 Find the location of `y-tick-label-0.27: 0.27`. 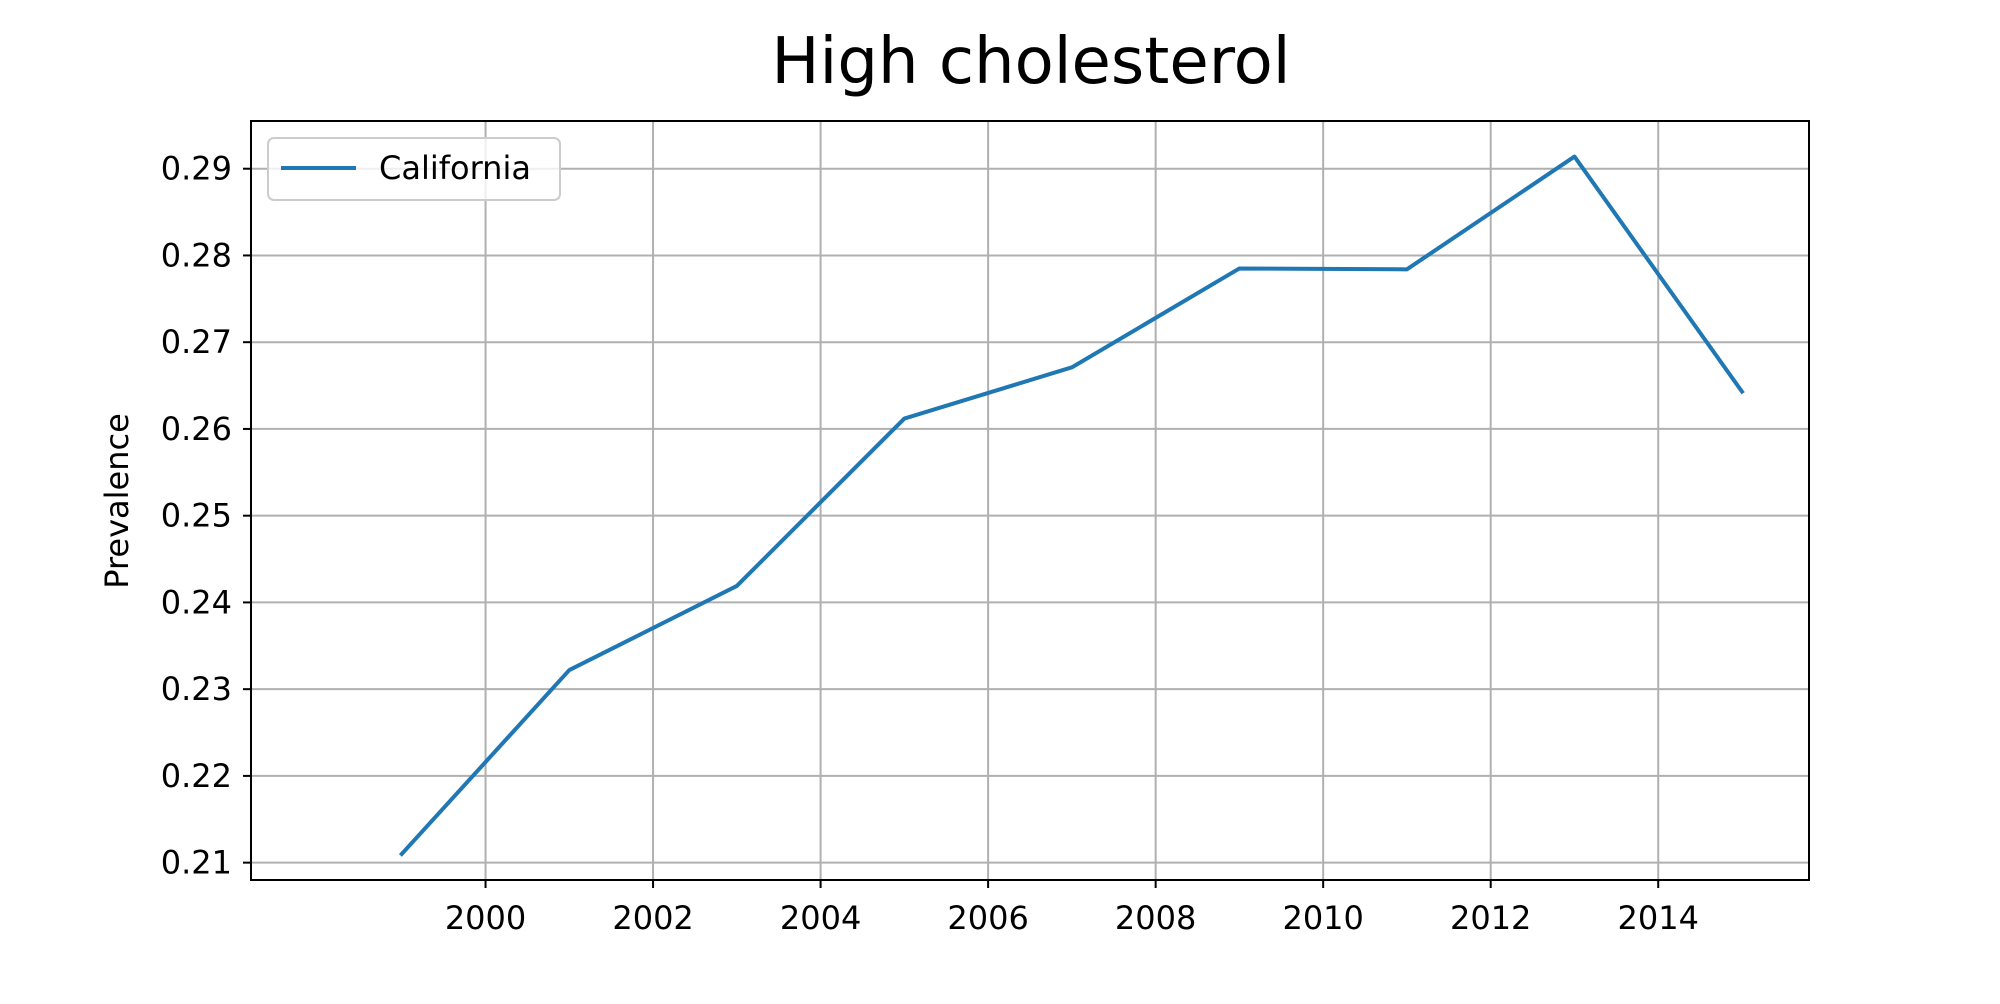

y-tick-label-0.27: 0.27 is located at coordinates (196, 342).